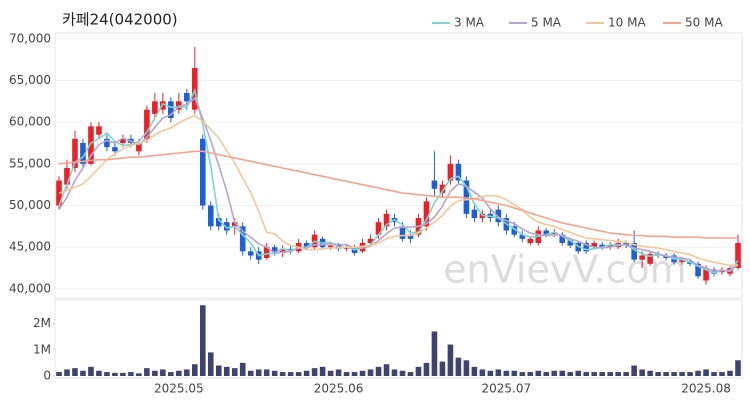 Image resolution: width=750 pixels, height=400 pixels. What do you see at coordinates (30, 80) in the screenshot?
I see `y-tick-label: 65,000` at bounding box center [30, 80].